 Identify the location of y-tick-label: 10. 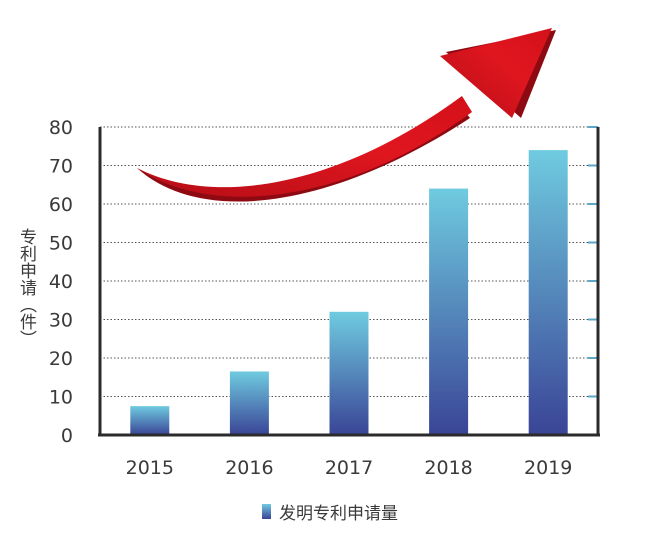
(61, 398).